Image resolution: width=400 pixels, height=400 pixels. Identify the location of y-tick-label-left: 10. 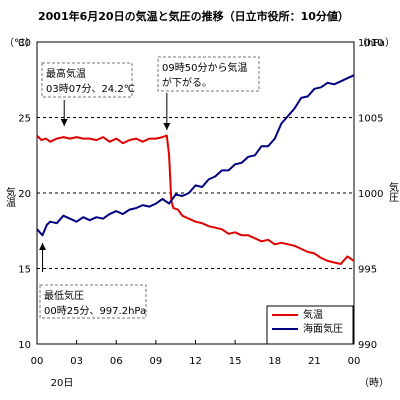
(24, 345).